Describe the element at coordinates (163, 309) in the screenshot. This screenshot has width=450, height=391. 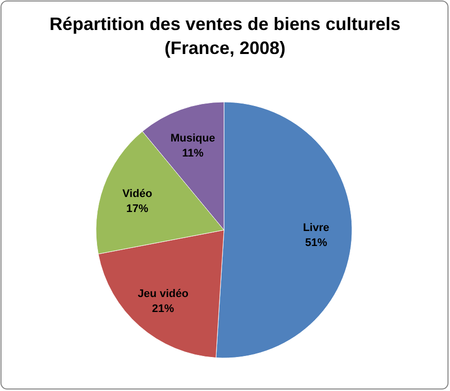
I see `data-label: 21%` at that location.